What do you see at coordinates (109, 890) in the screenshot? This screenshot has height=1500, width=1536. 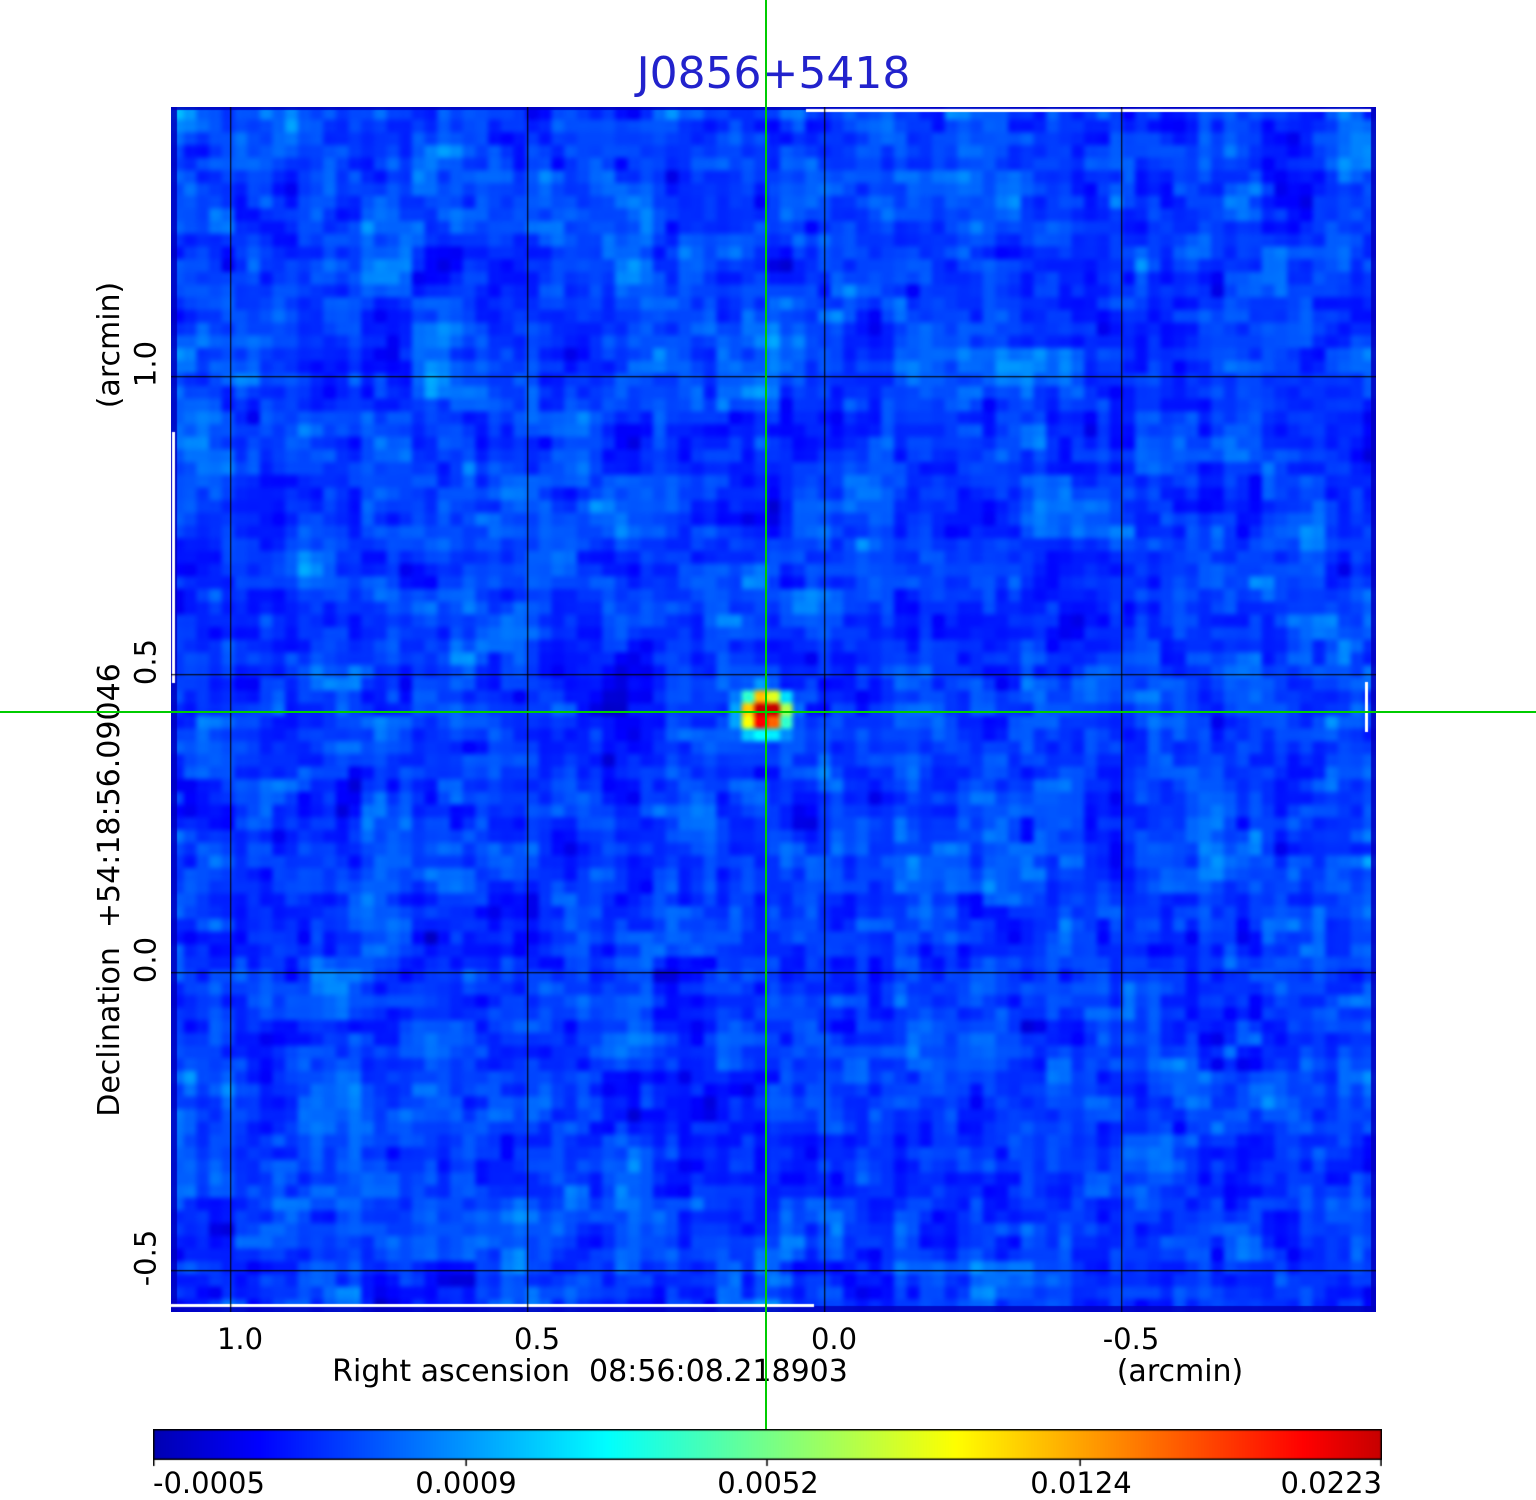 I see `y-axis-title: Declination +54:18:56.09046` at bounding box center [109, 890].